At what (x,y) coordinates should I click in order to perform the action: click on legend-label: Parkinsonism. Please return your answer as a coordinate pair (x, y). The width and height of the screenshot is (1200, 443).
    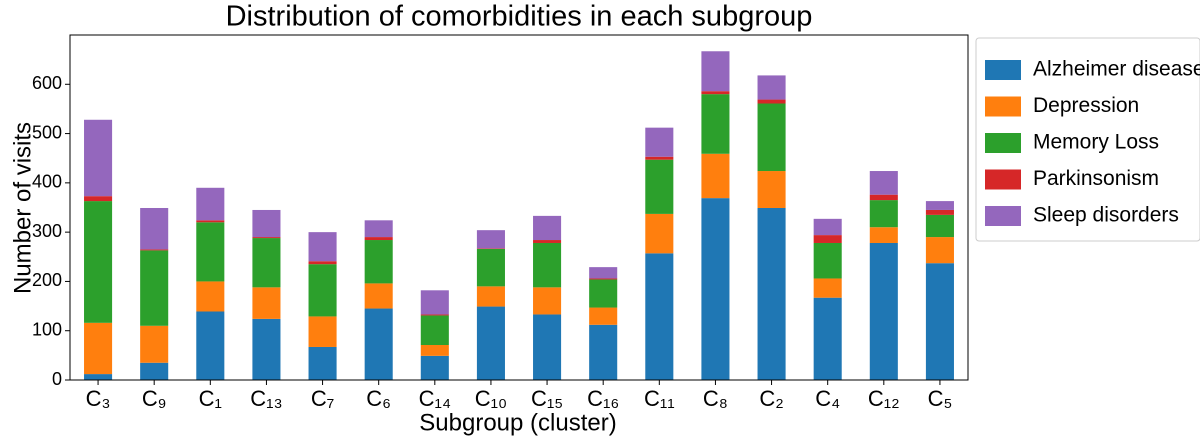
    Looking at the image, I should click on (1096, 178).